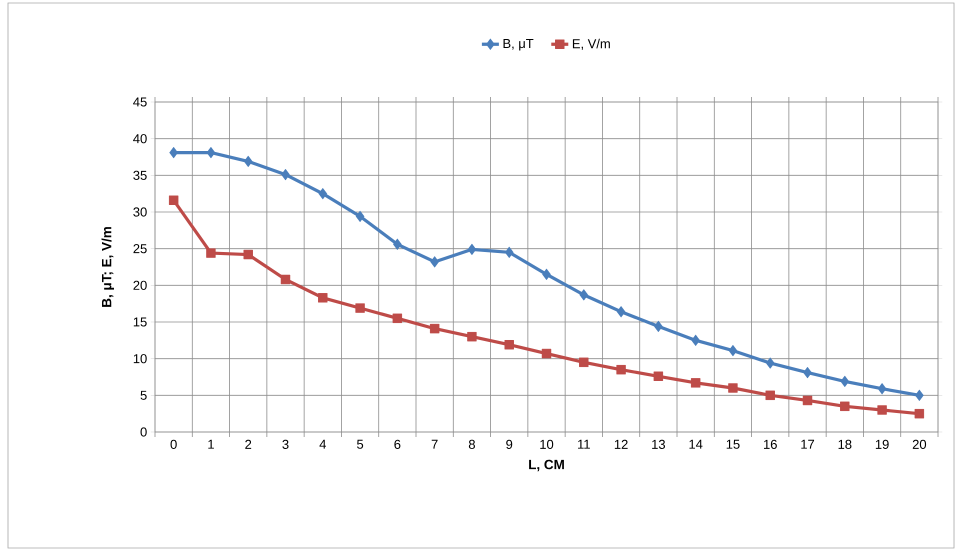 The height and width of the screenshot is (551, 958). Describe the element at coordinates (140, 175) in the screenshot. I see `y-tick-label: 35` at that location.